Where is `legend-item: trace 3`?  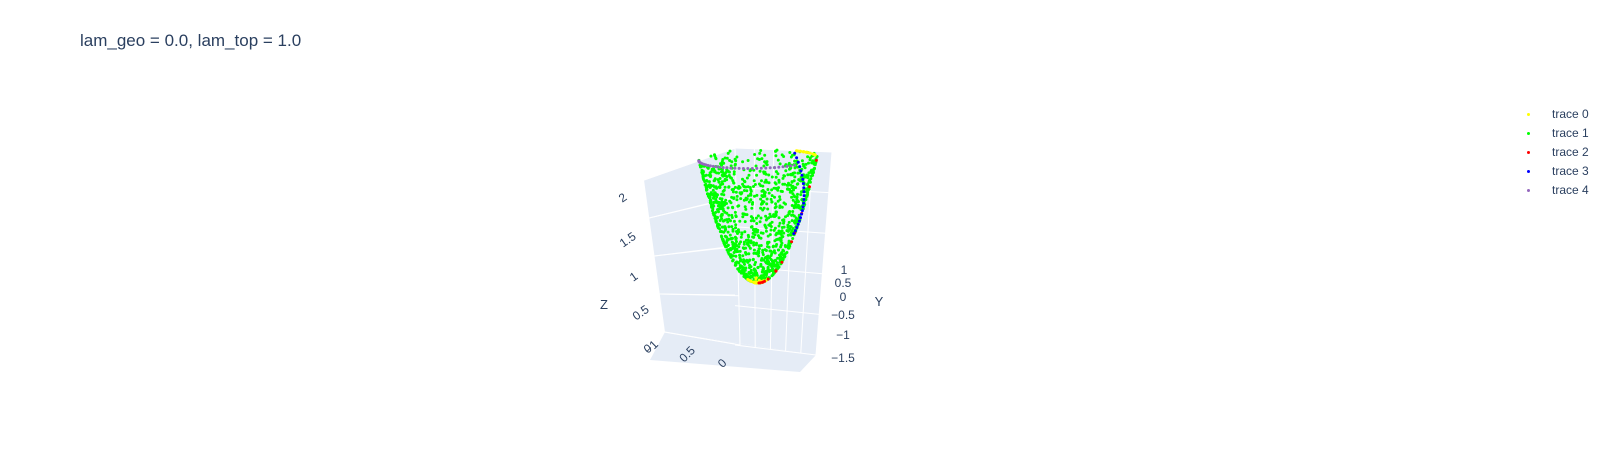 legend-item: trace 3 is located at coordinates (1554, 170).